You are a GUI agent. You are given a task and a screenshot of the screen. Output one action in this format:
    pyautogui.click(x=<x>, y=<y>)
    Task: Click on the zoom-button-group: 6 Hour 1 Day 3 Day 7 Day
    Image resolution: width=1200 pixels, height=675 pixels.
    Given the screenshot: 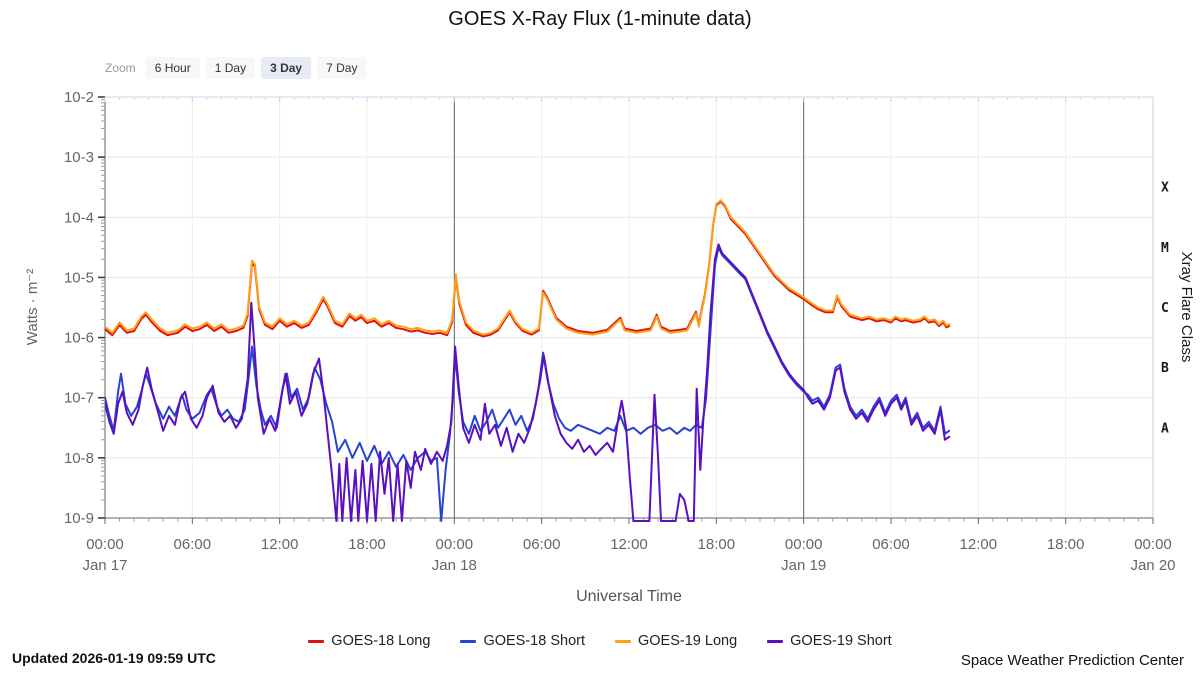 What is the action you would take?
    pyautogui.click(x=256, y=68)
    